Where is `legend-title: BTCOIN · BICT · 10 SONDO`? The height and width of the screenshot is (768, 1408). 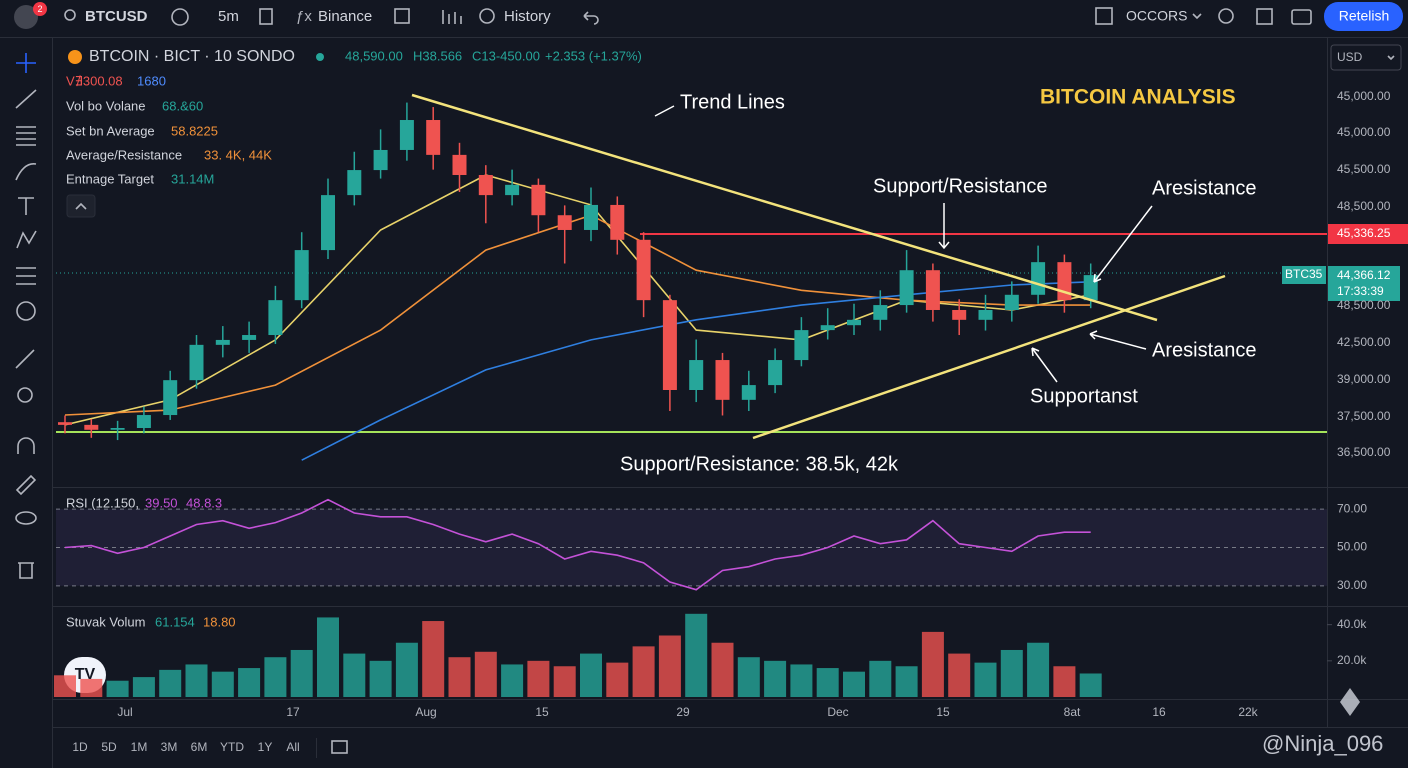
legend-title: BTCOIN · BICT · 10 SONDO is located at coordinates (192, 56).